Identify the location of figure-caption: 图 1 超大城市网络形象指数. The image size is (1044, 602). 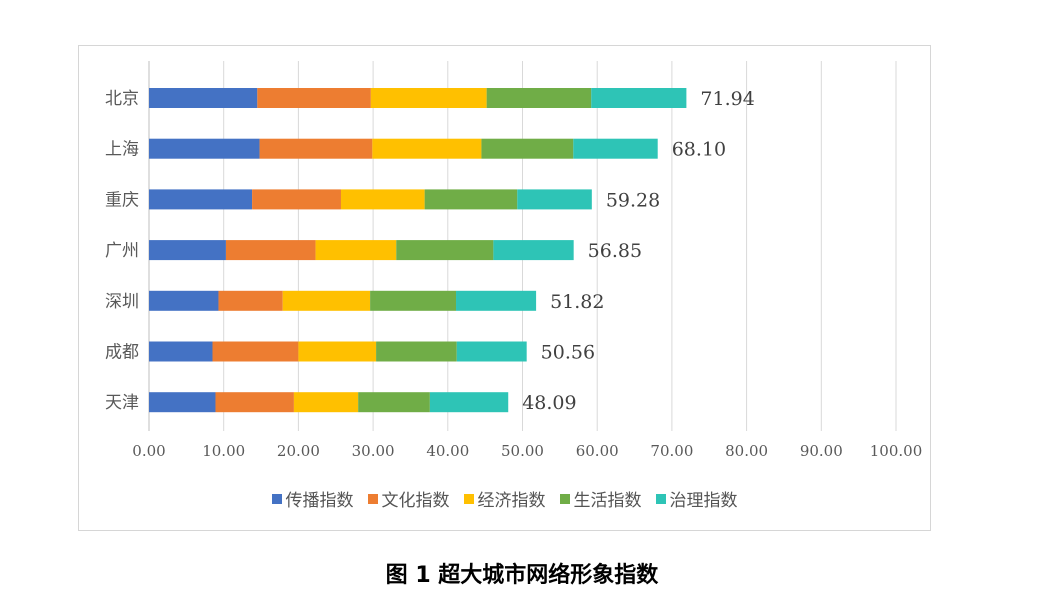
(522, 575).